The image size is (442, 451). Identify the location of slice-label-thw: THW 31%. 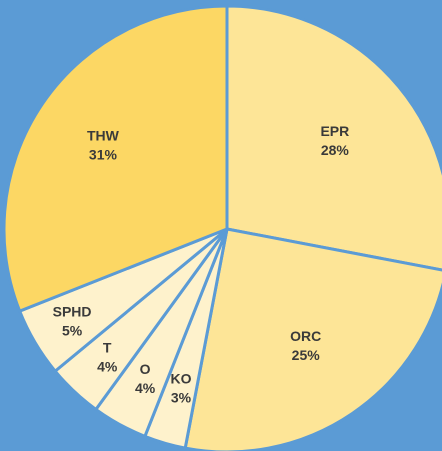
(103, 145).